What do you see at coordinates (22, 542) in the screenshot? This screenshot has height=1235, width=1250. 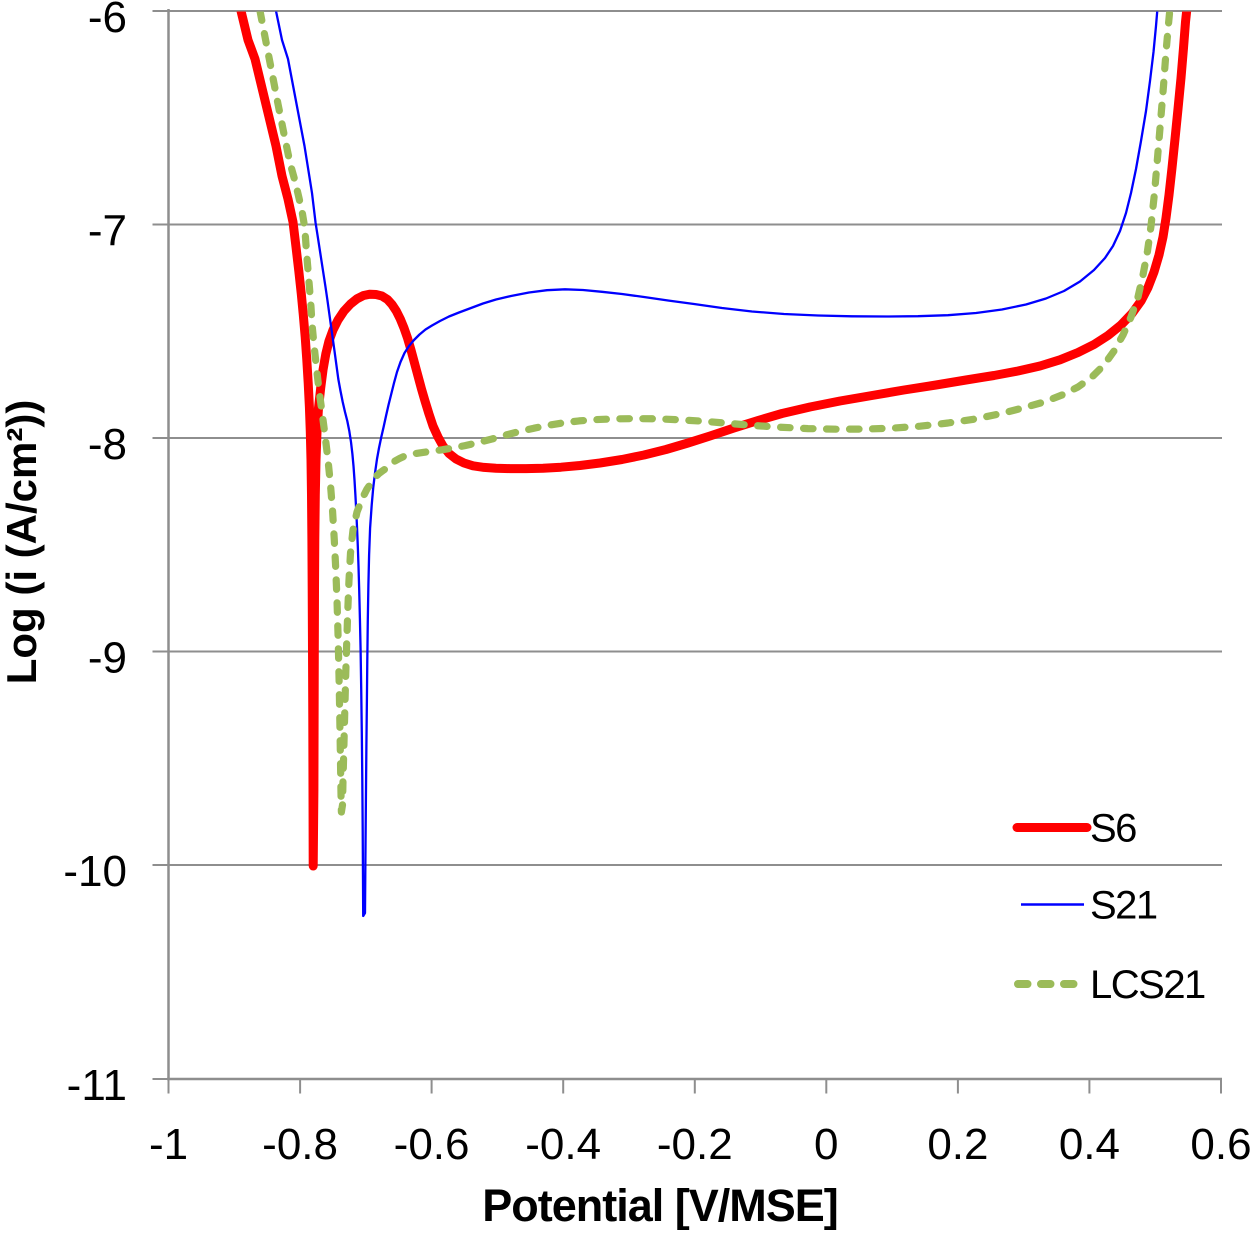 I see `svg-text: Log (i (A/cm²))` at bounding box center [22, 542].